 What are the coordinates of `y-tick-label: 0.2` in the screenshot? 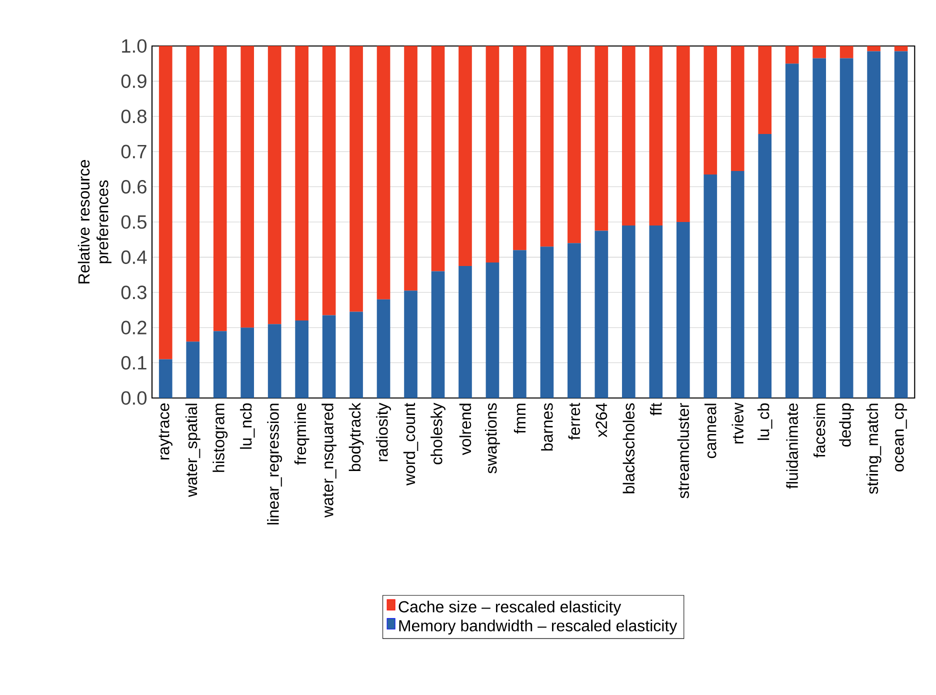 It's located at (133, 327).